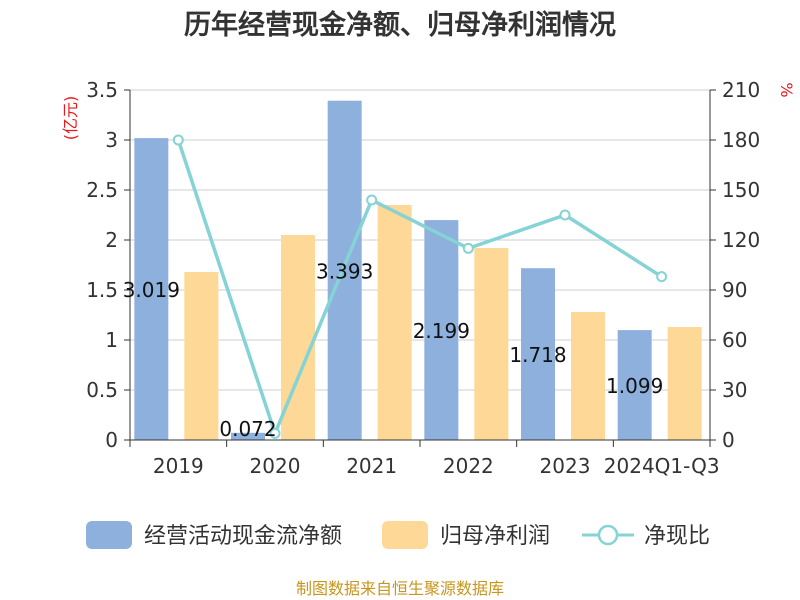 Image resolution: width=800 pixels, height=600 pixels. I want to click on right-tick-label: 30, so click(734, 390).